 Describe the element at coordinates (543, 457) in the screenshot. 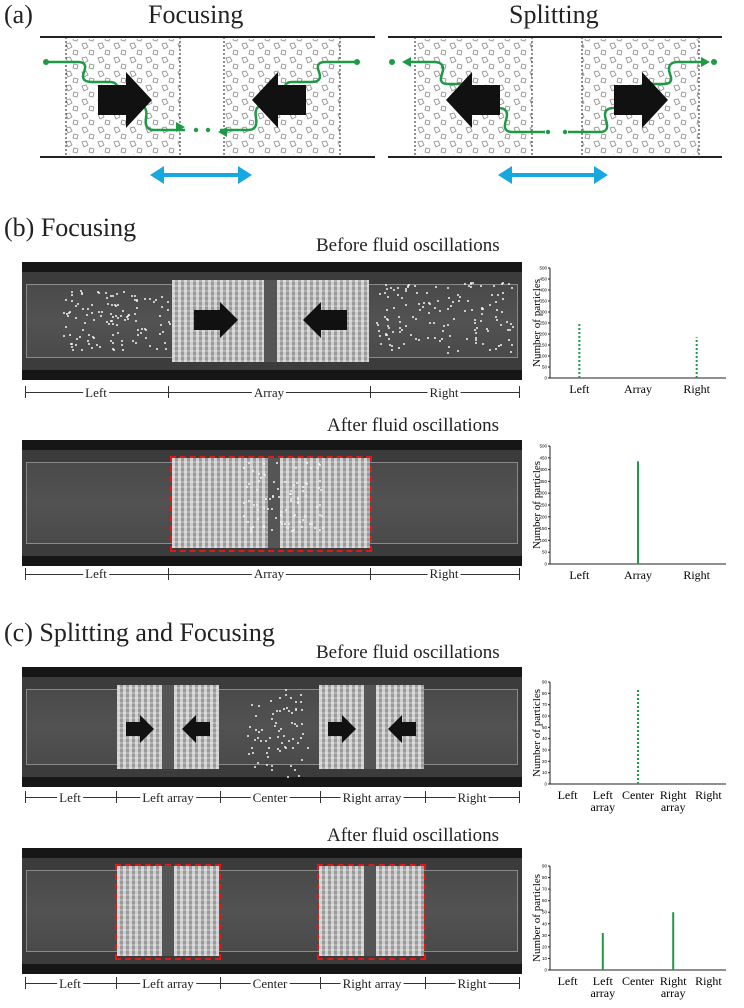

I see `y-tick-label: 450` at that location.